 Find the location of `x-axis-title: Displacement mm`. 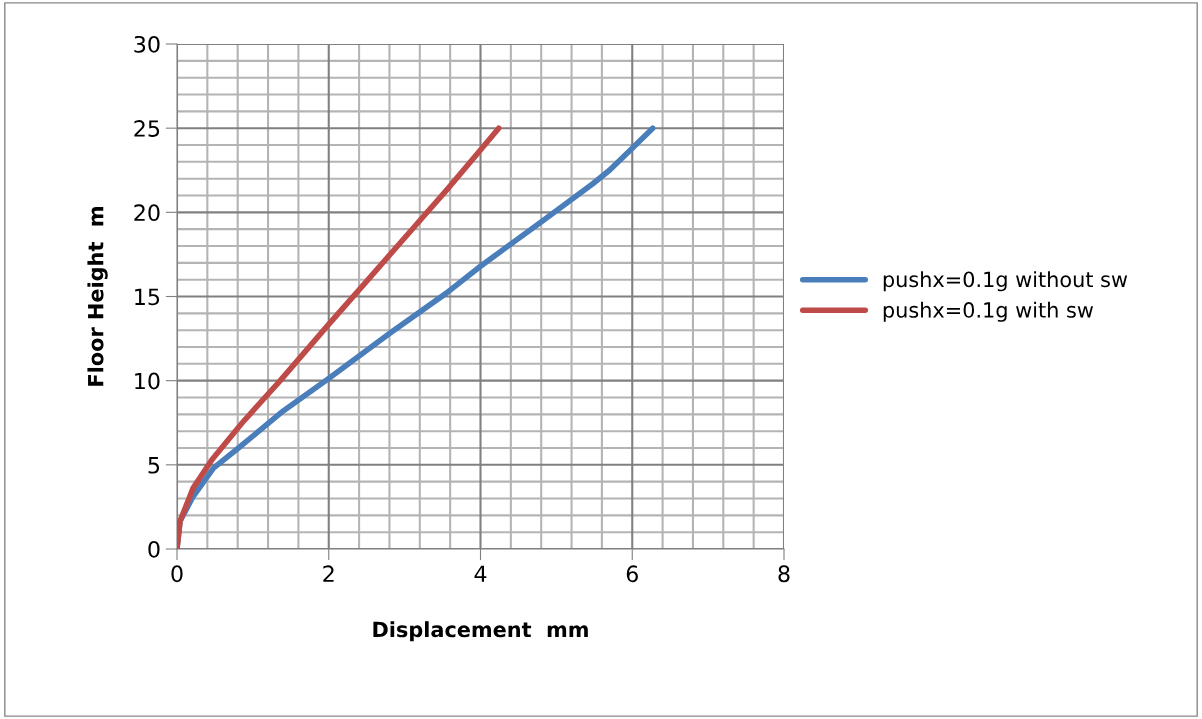

x-axis-title: Displacement mm is located at coordinates (480, 631).